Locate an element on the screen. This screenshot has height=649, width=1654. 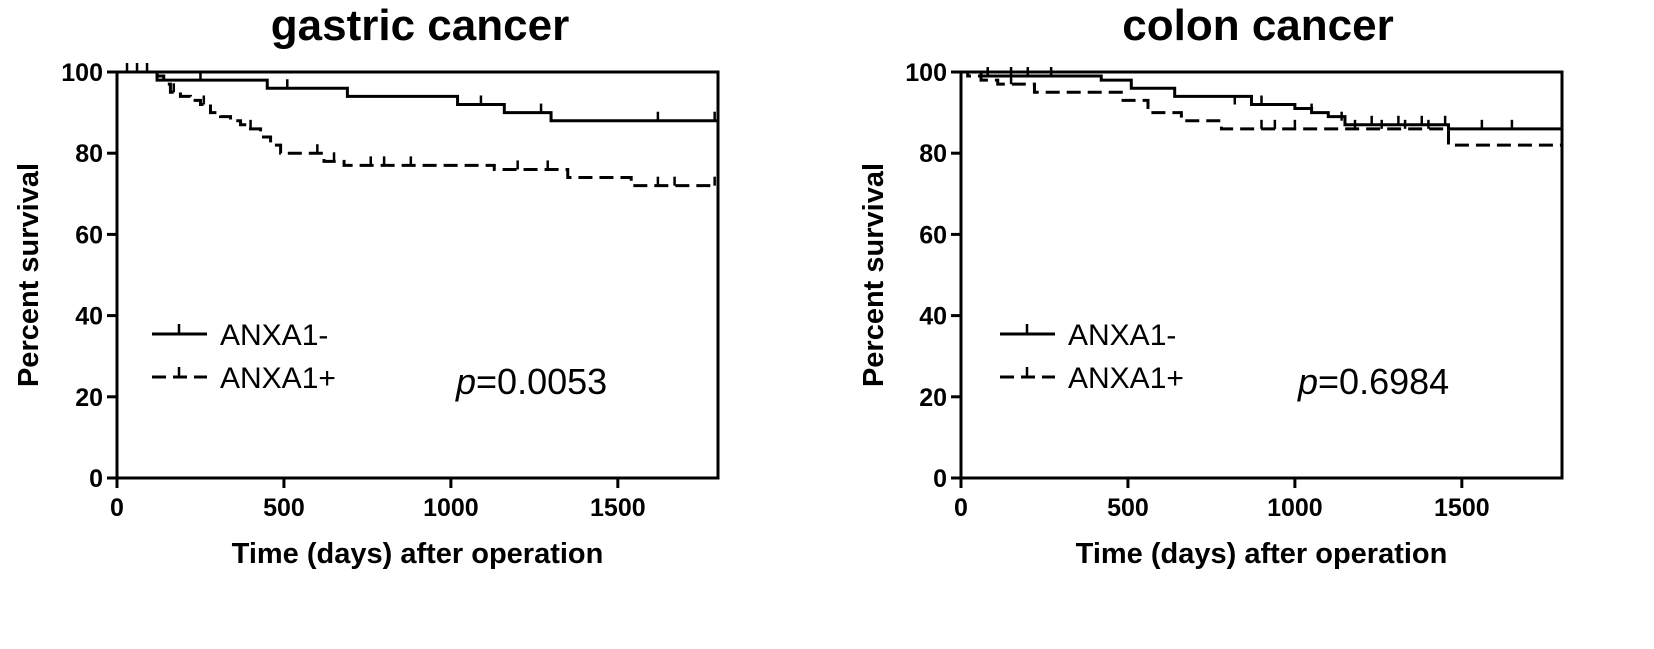
p-value-annotation: p=0.0053 is located at coordinates (531, 381).